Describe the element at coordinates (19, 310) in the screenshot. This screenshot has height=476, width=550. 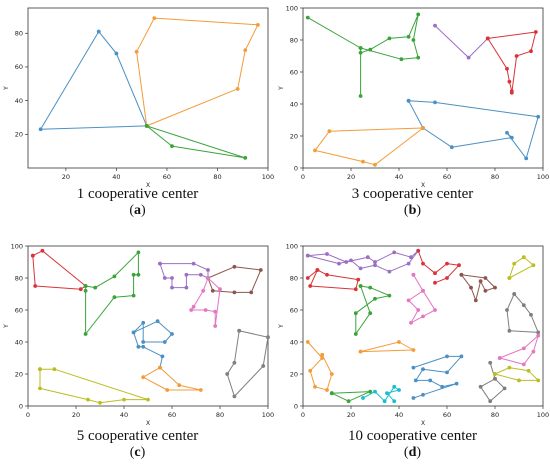
I see `y-tick-label: 60` at that location.